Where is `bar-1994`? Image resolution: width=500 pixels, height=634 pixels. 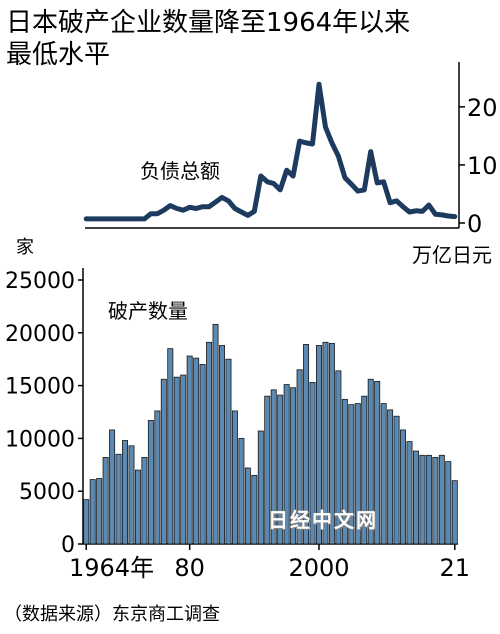
bar-1994 is located at coordinates (280, 469).